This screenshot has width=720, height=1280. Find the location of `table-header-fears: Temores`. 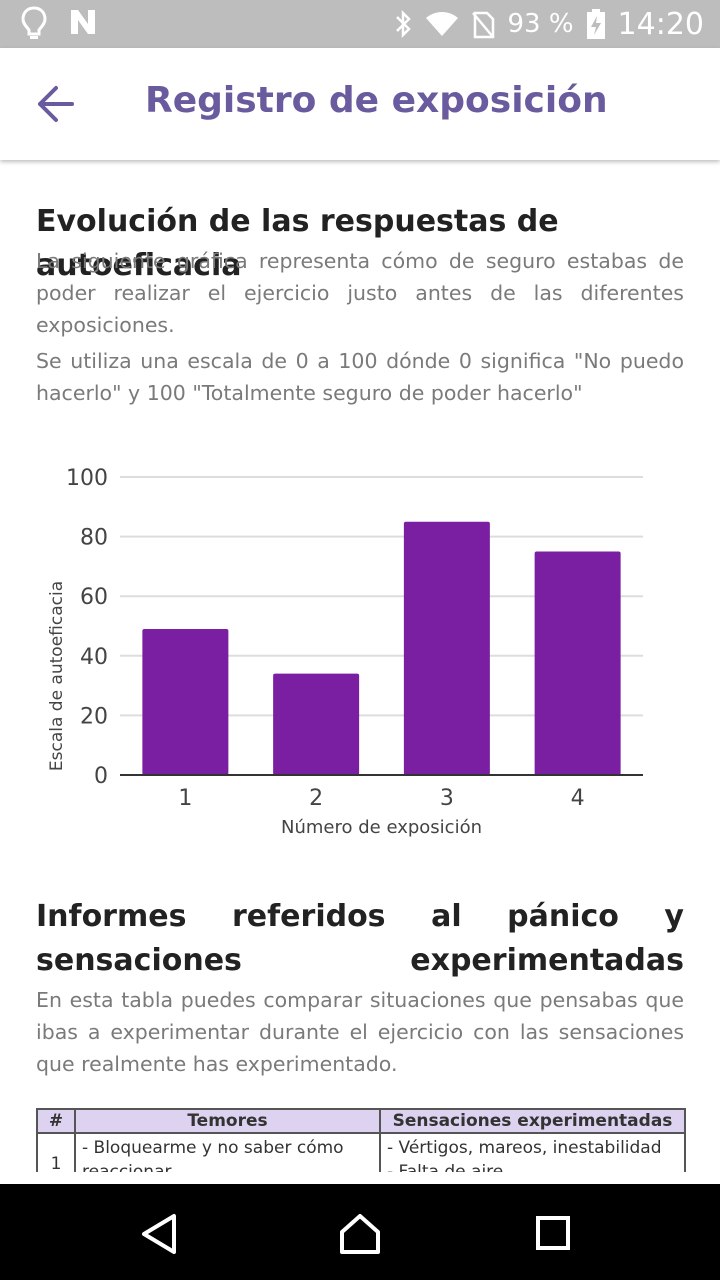

table-header-fears: Temores is located at coordinates (227, 1121).